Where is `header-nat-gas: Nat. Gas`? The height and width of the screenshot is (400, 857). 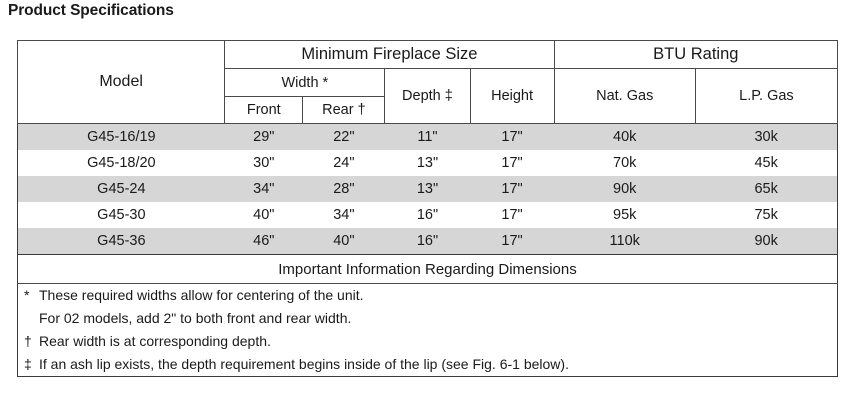 header-nat-gas: Nat. Gas is located at coordinates (624, 96).